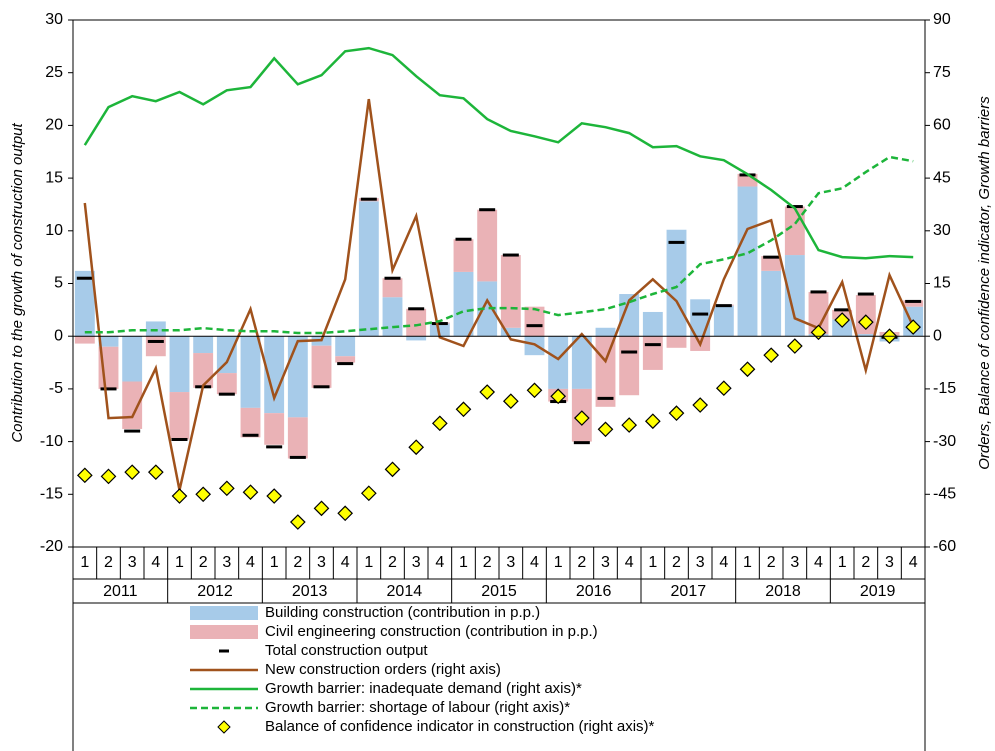 This screenshot has height=751, width=995. What do you see at coordinates (51, 546) in the screenshot?
I see `y-tick-label: -20` at bounding box center [51, 546].